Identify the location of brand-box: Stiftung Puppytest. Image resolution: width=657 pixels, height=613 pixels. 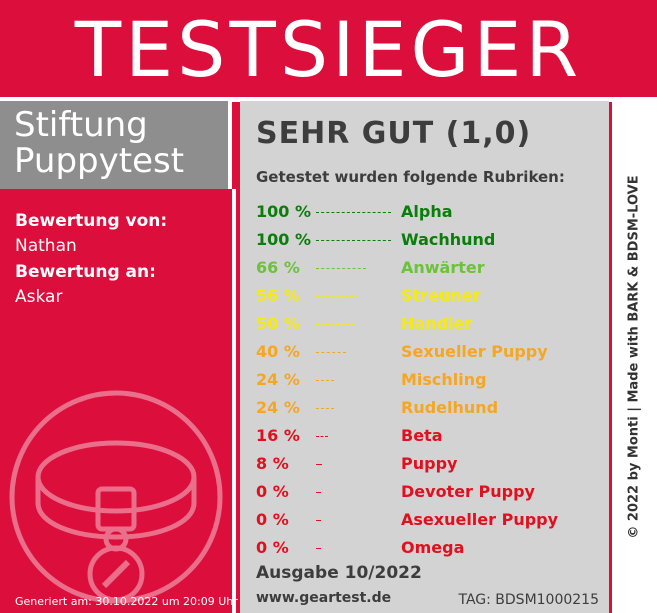
(116, 145).